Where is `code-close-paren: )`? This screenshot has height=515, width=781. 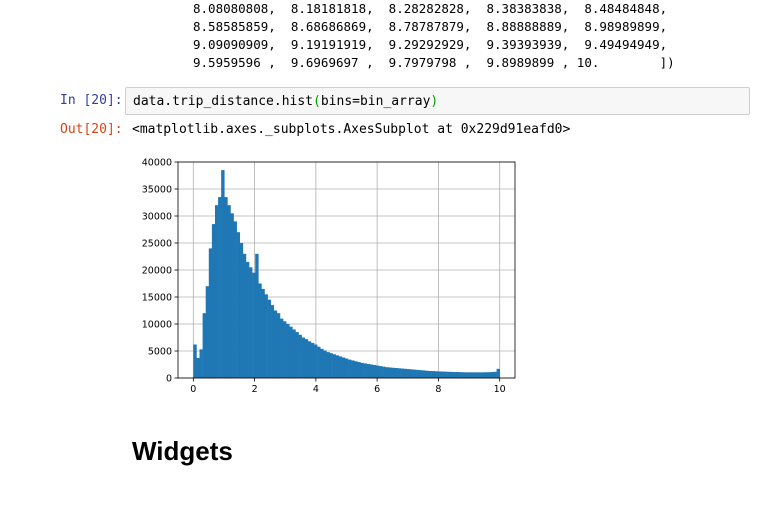
code-close-paren: ) is located at coordinates (434, 101).